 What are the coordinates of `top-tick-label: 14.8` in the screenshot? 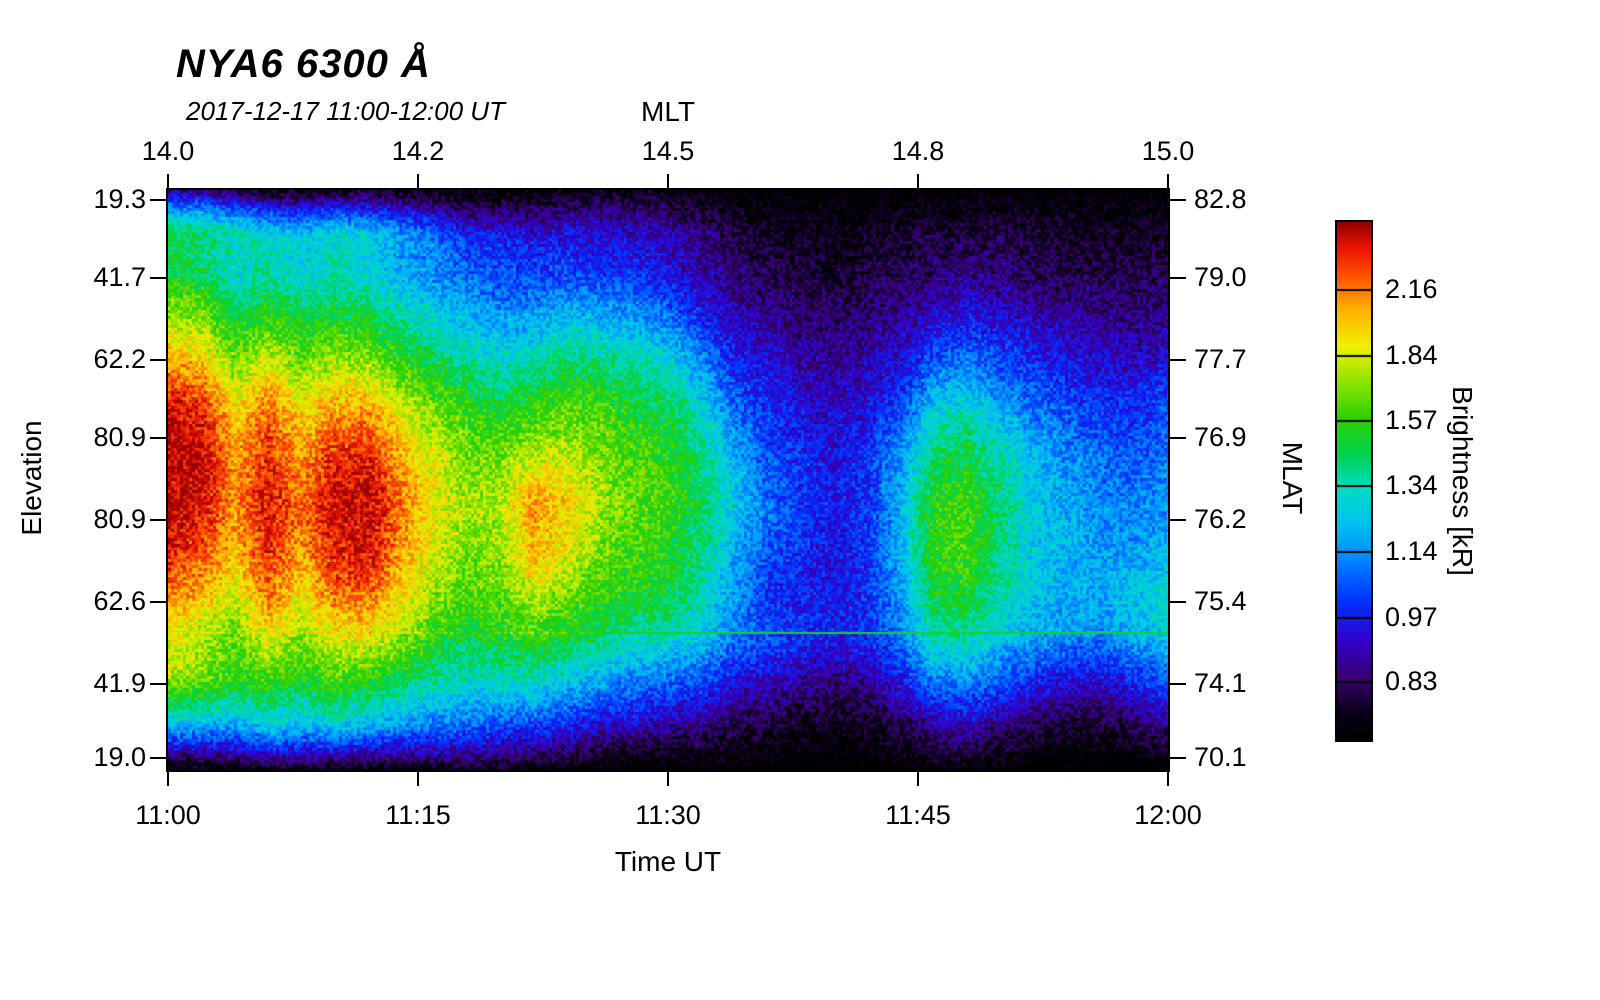 It's located at (918, 151).